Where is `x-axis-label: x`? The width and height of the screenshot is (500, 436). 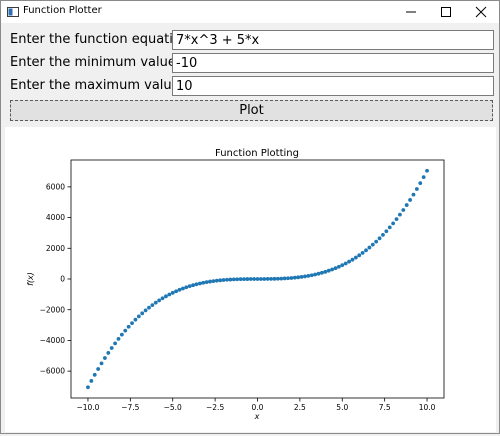
x-axis-label: x is located at coordinates (257, 416).